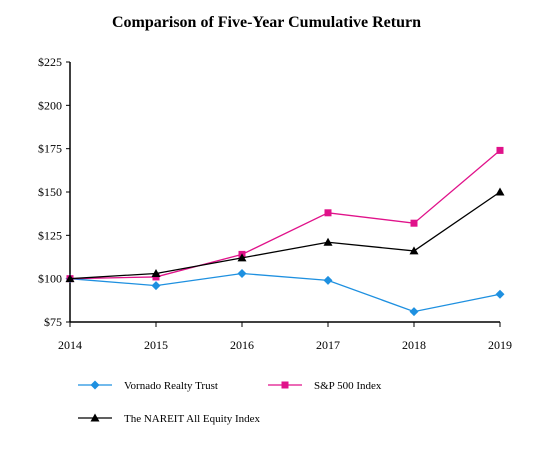  Describe the element at coordinates (50, 62) in the screenshot. I see `y-tick-label: $225` at that location.